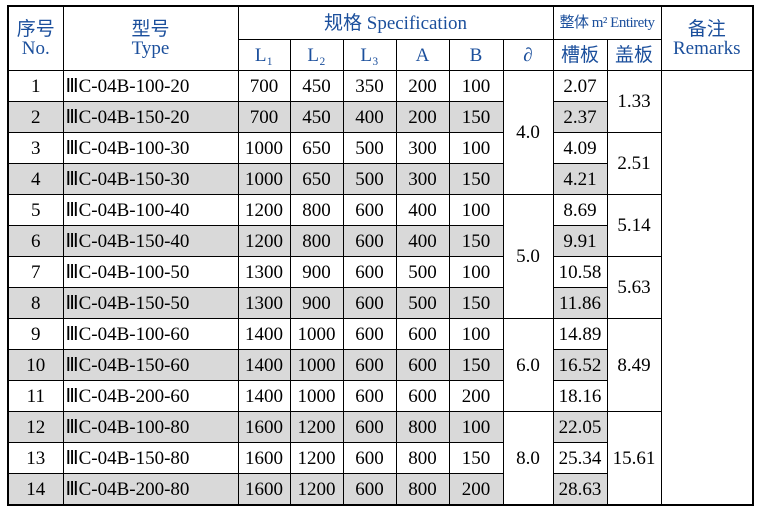  Describe the element at coordinates (380, 303) in the screenshot. I see `table-row: 8 ⅢC-04B-150-50 1300 900 600 500 150 11.86` at that location.